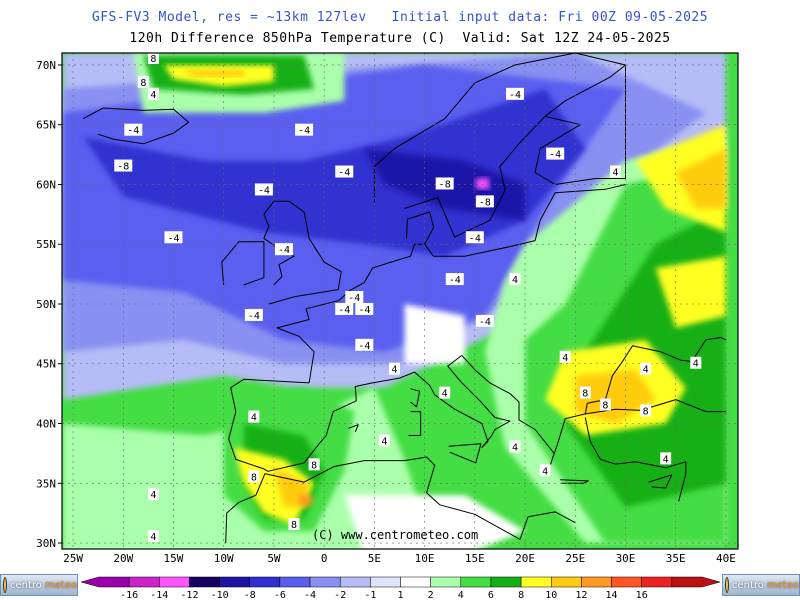 This screenshot has height=600, width=800. What do you see at coordinates (521, 595) in the screenshot?
I see `legend-tick-label: 8` at bounding box center [521, 595].